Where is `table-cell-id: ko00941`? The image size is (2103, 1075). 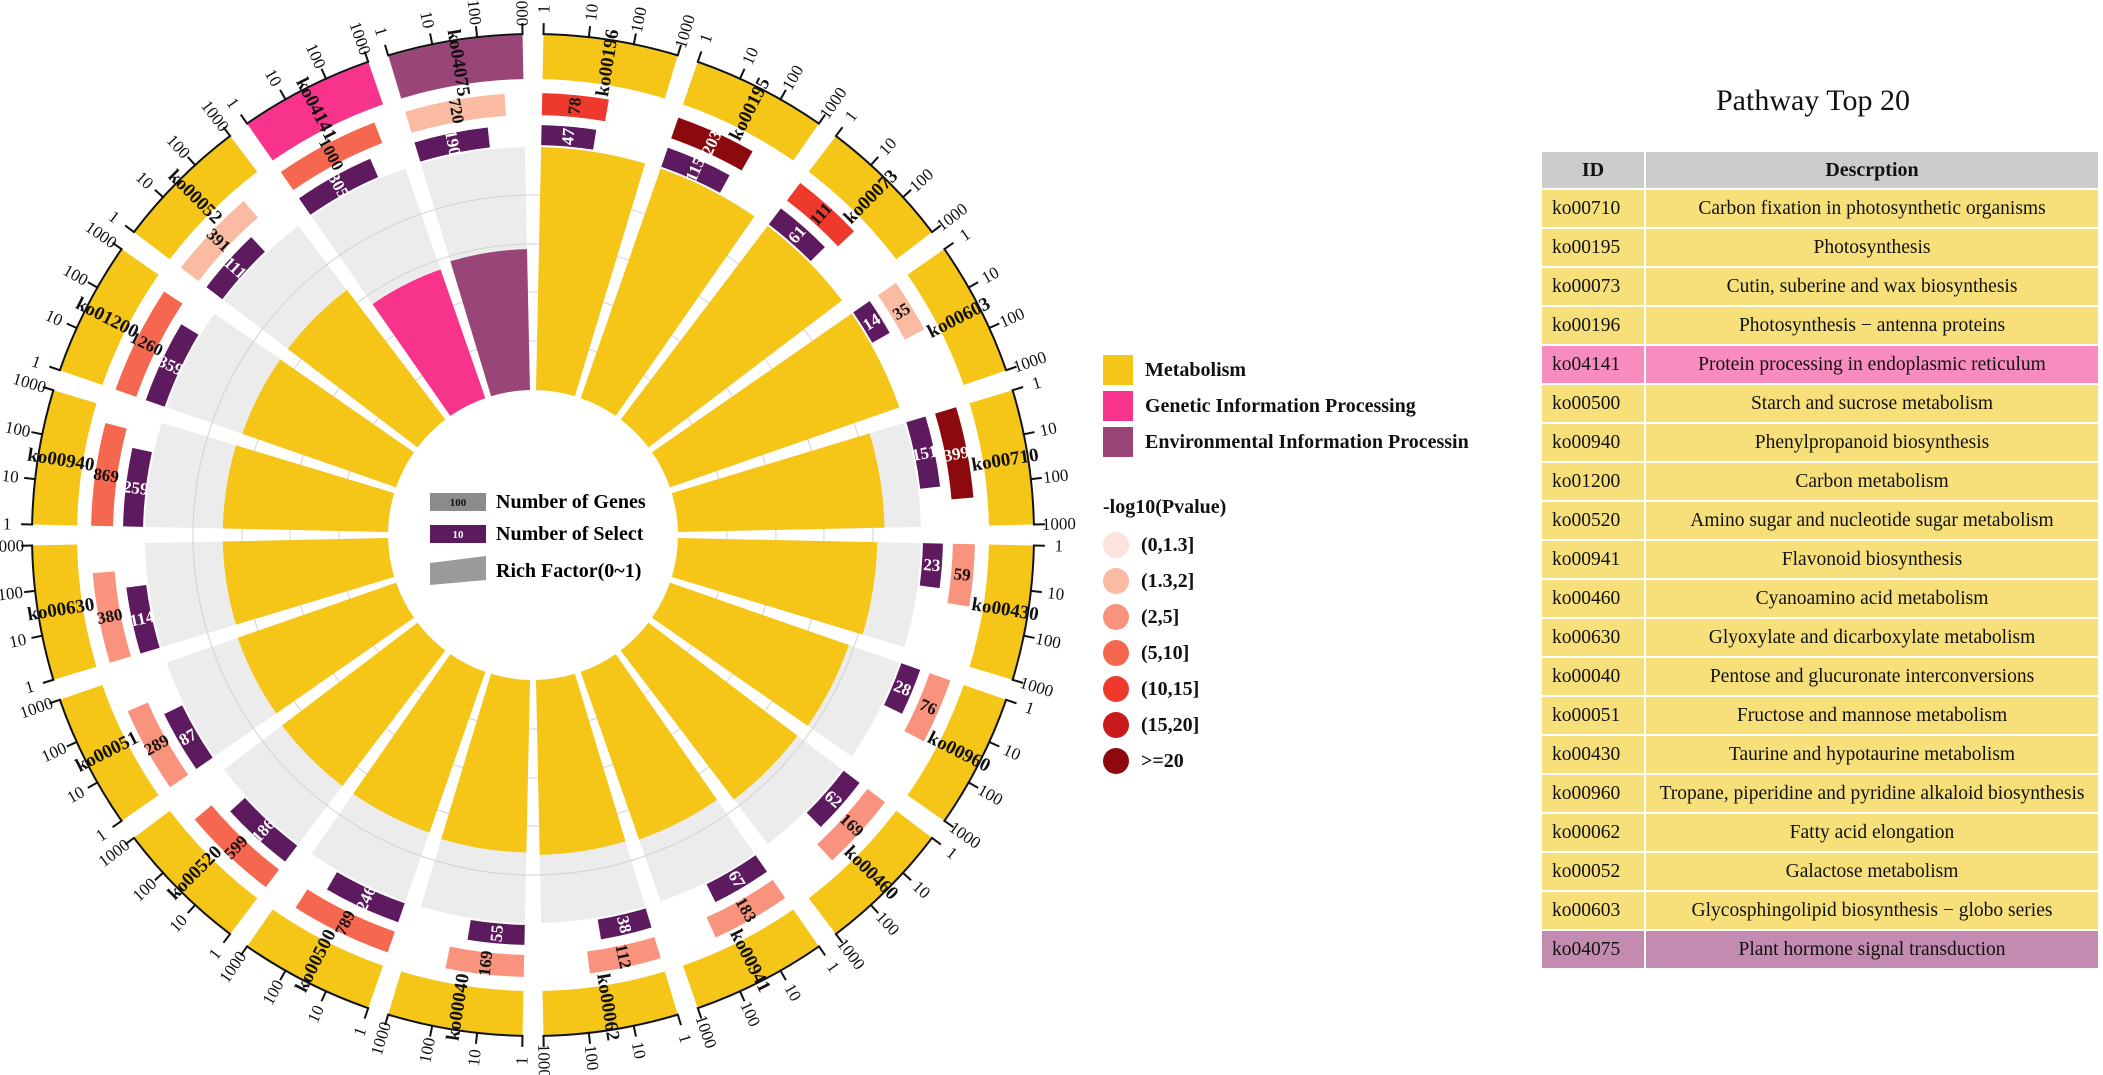 table-cell-id: ko00941 is located at coordinates (1593, 559).